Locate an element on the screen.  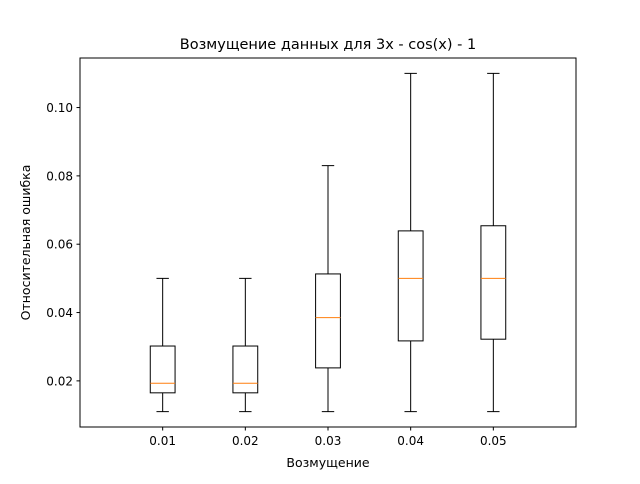
y-tick-label: 0.04 is located at coordinates (59, 313).